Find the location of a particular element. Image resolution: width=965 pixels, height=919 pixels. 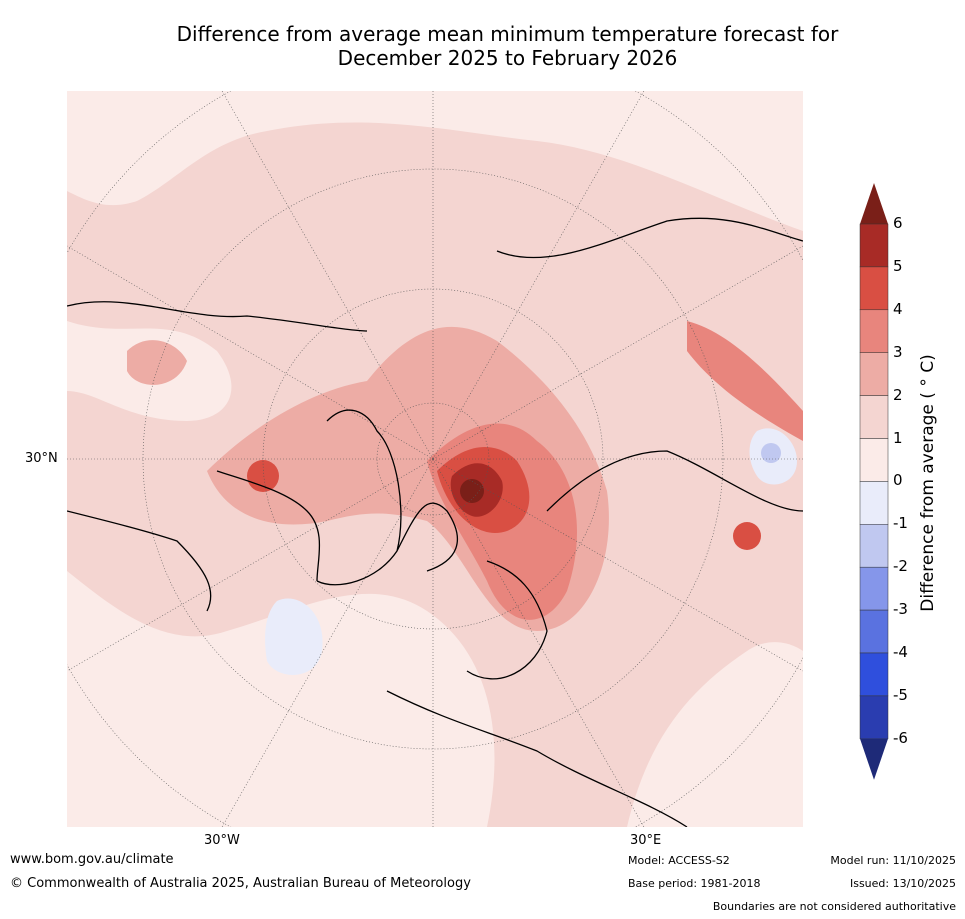

colorbar-tick-label: 2 is located at coordinates (898, 394).